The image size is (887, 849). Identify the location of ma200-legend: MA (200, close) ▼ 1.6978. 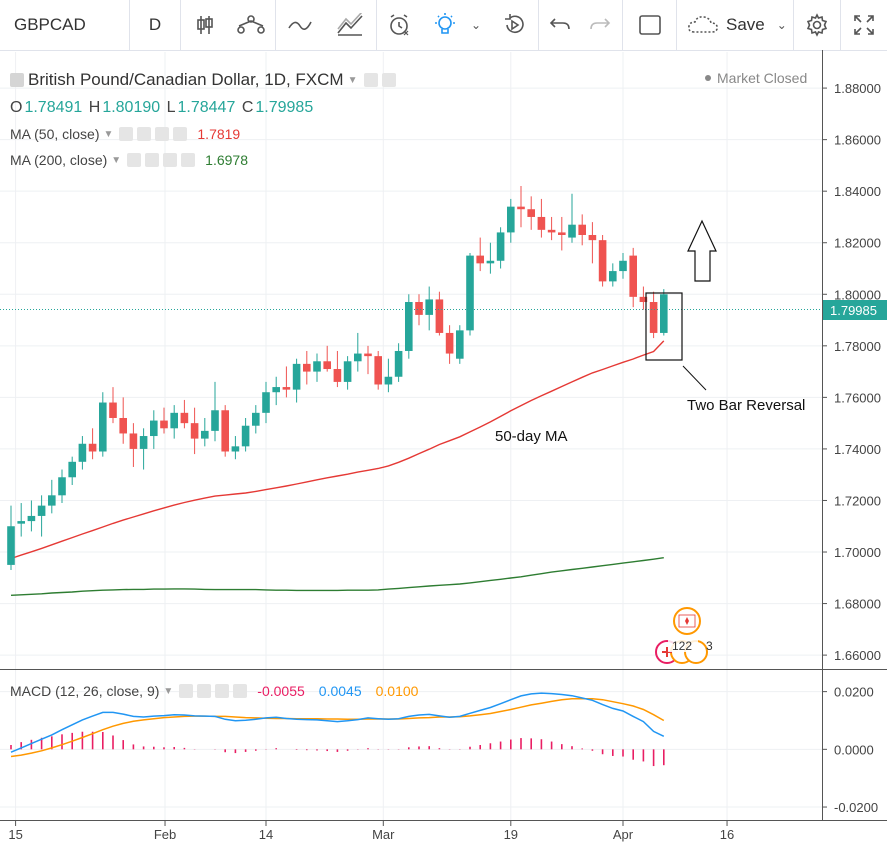
(129, 160).